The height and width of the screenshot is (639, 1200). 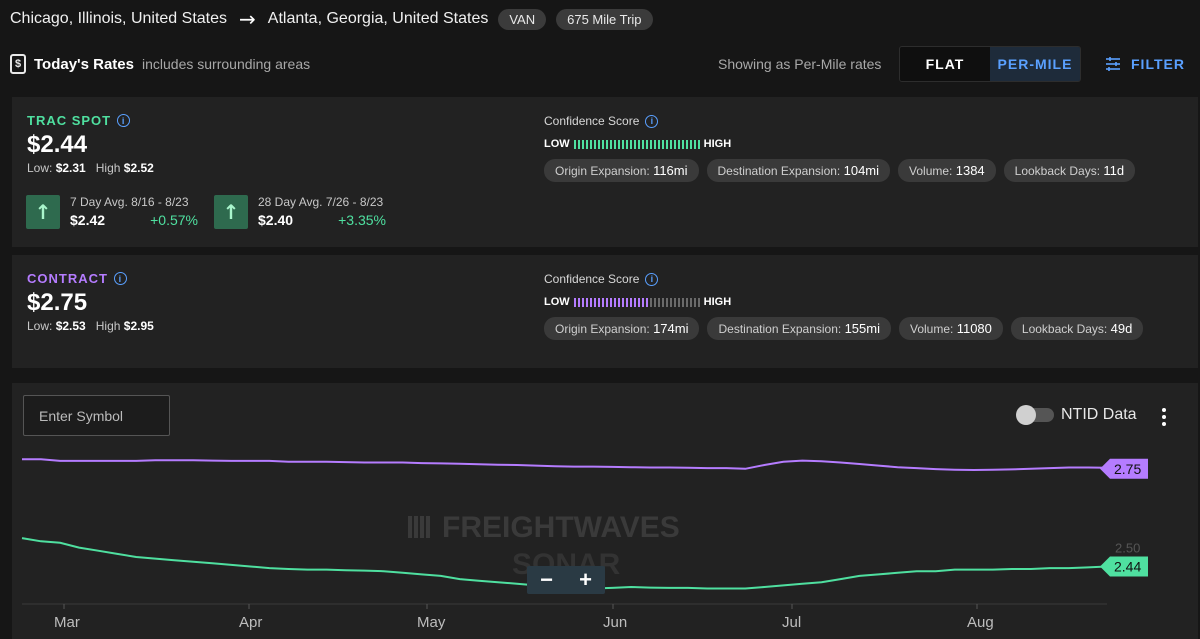 I want to click on filter-label: FILTER, so click(x=1158, y=64).